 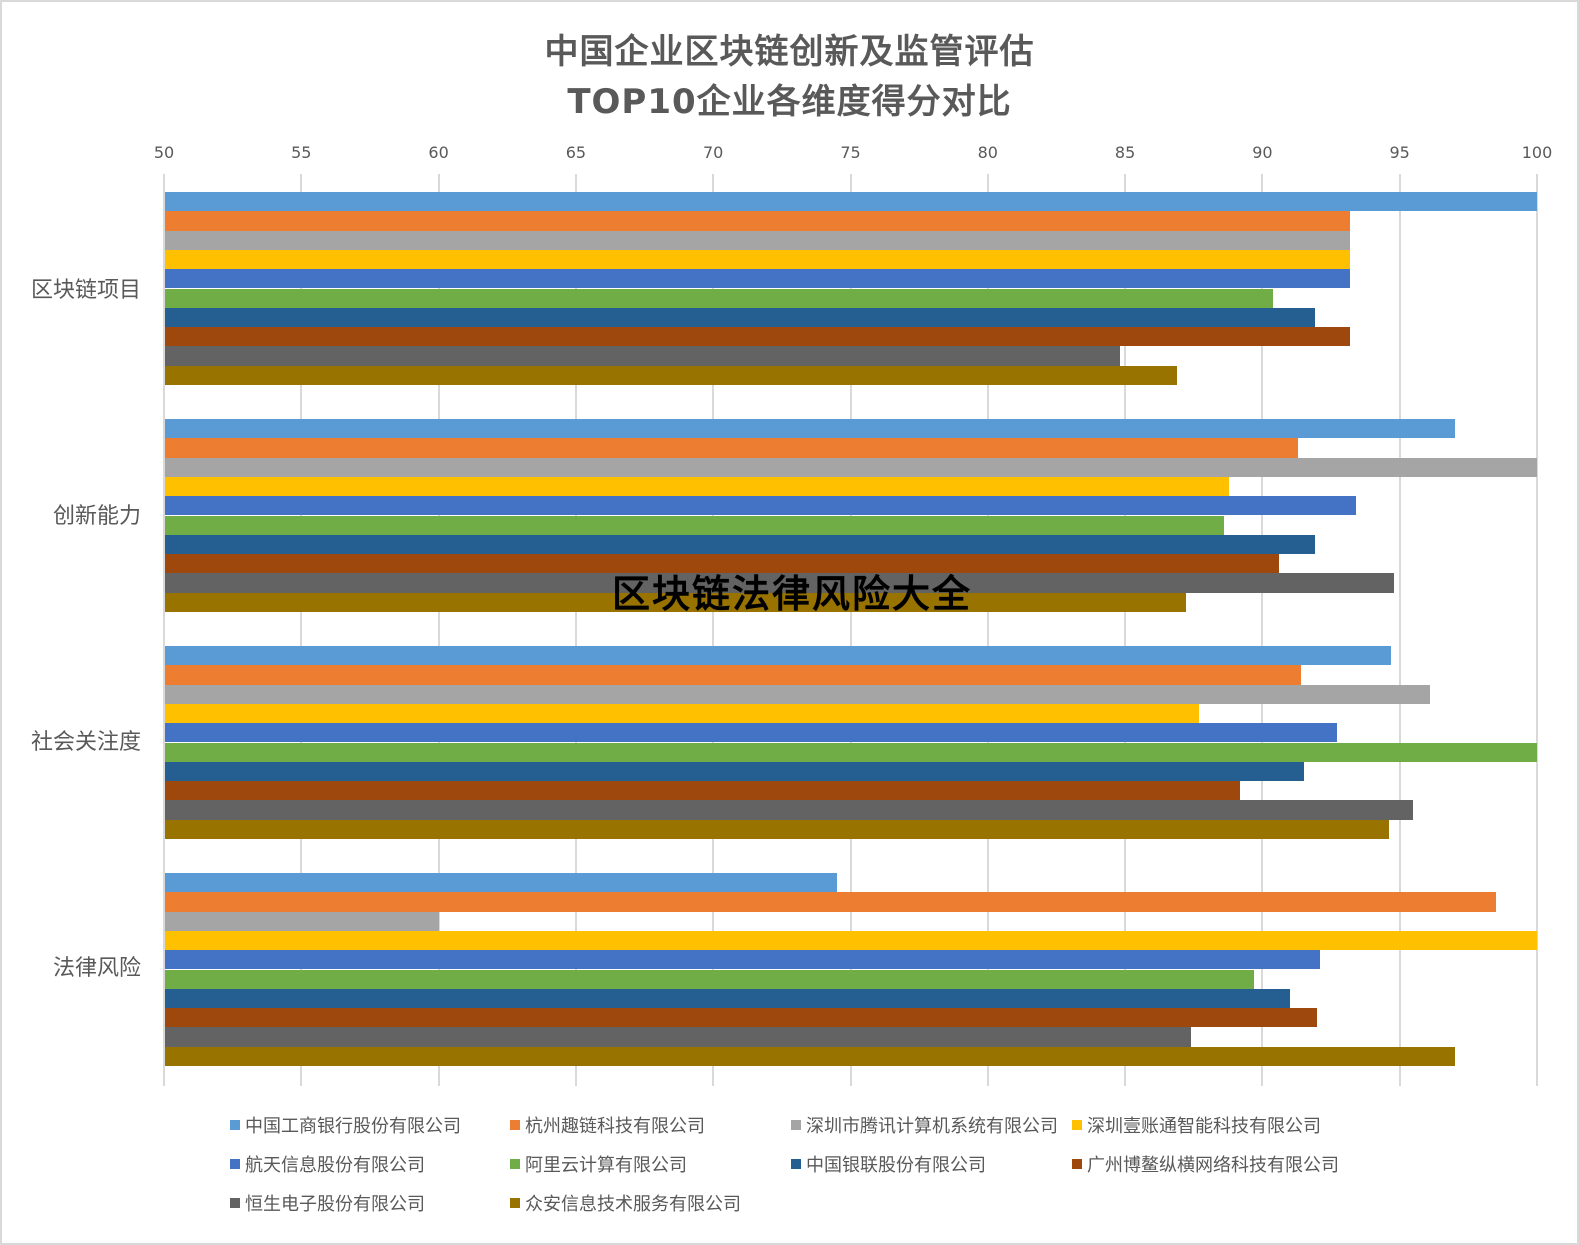 What do you see at coordinates (85, 290) in the screenshot?
I see `category-label: 区块链项目` at bounding box center [85, 290].